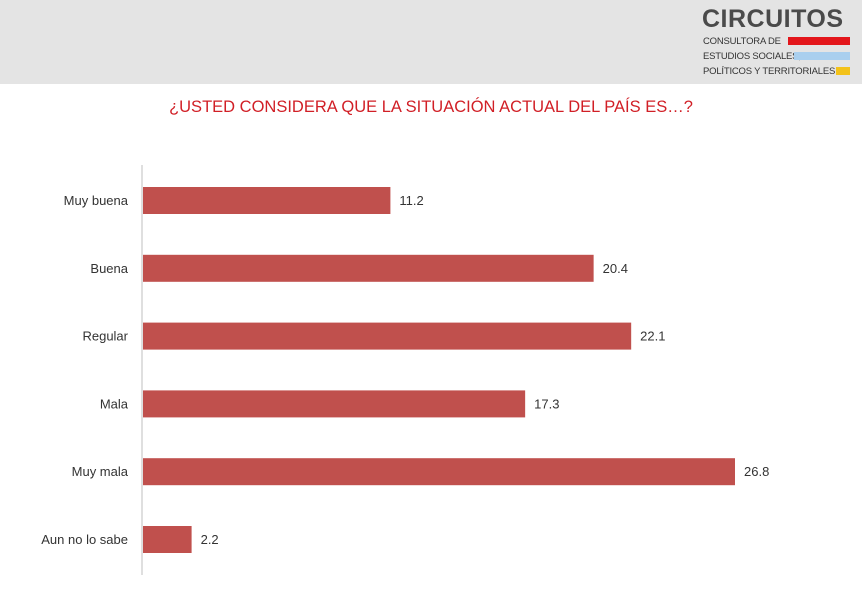 The image size is (862, 616). What do you see at coordinates (773, 19) in the screenshot?
I see `logo-title: CIRCUITOS` at bounding box center [773, 19].